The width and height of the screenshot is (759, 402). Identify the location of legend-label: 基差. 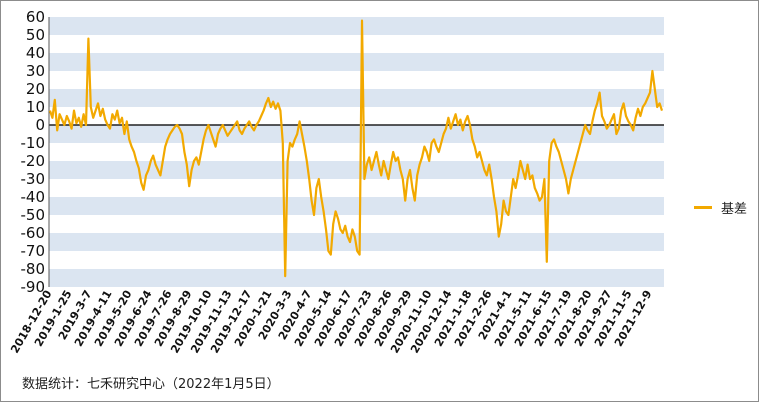
(734, 209).